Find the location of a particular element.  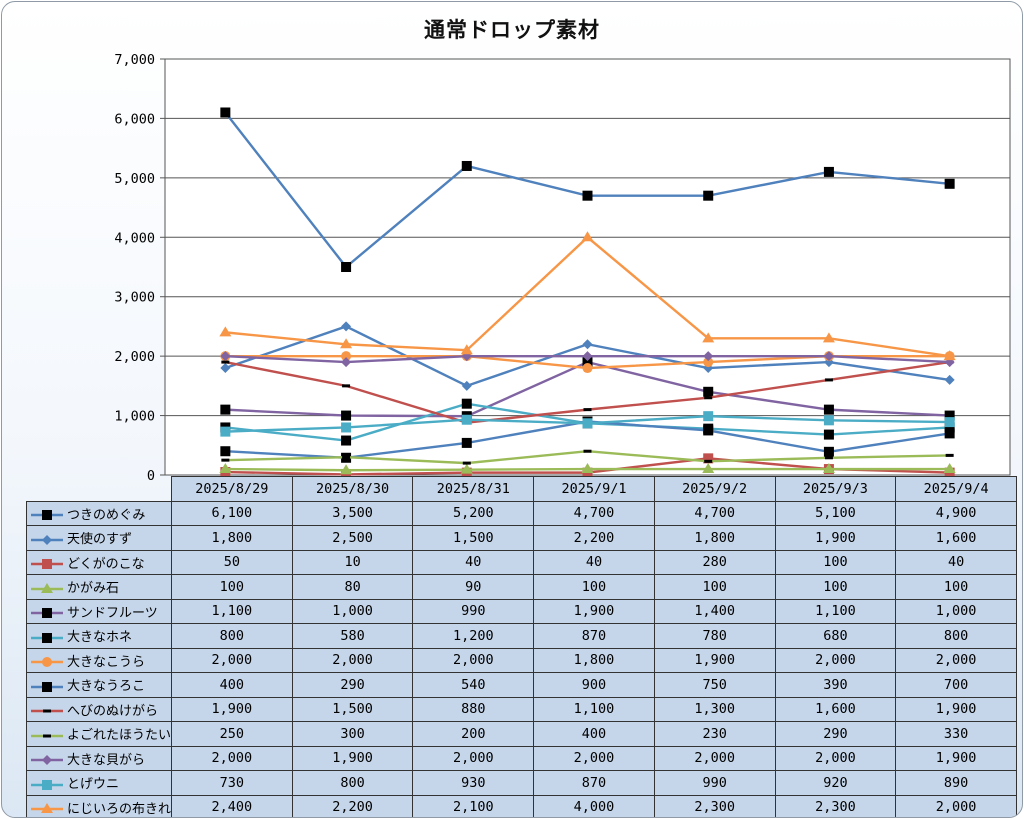

legend-entry: 大きなこうら is located at coordinates (99, 660).